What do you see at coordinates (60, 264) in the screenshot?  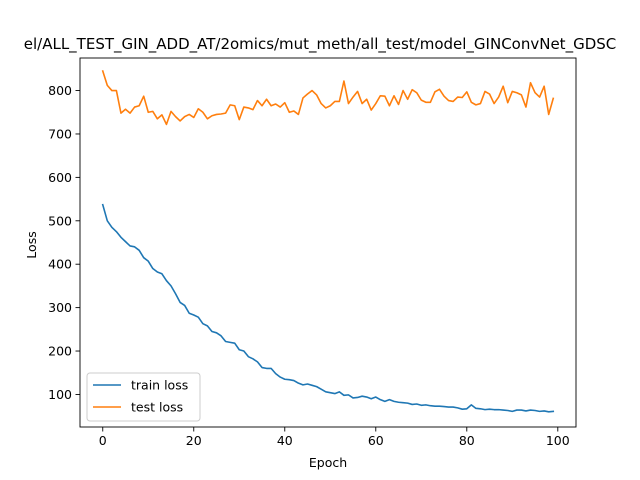 I see `y-tick-label: 400` at bounding box center [60, 264].